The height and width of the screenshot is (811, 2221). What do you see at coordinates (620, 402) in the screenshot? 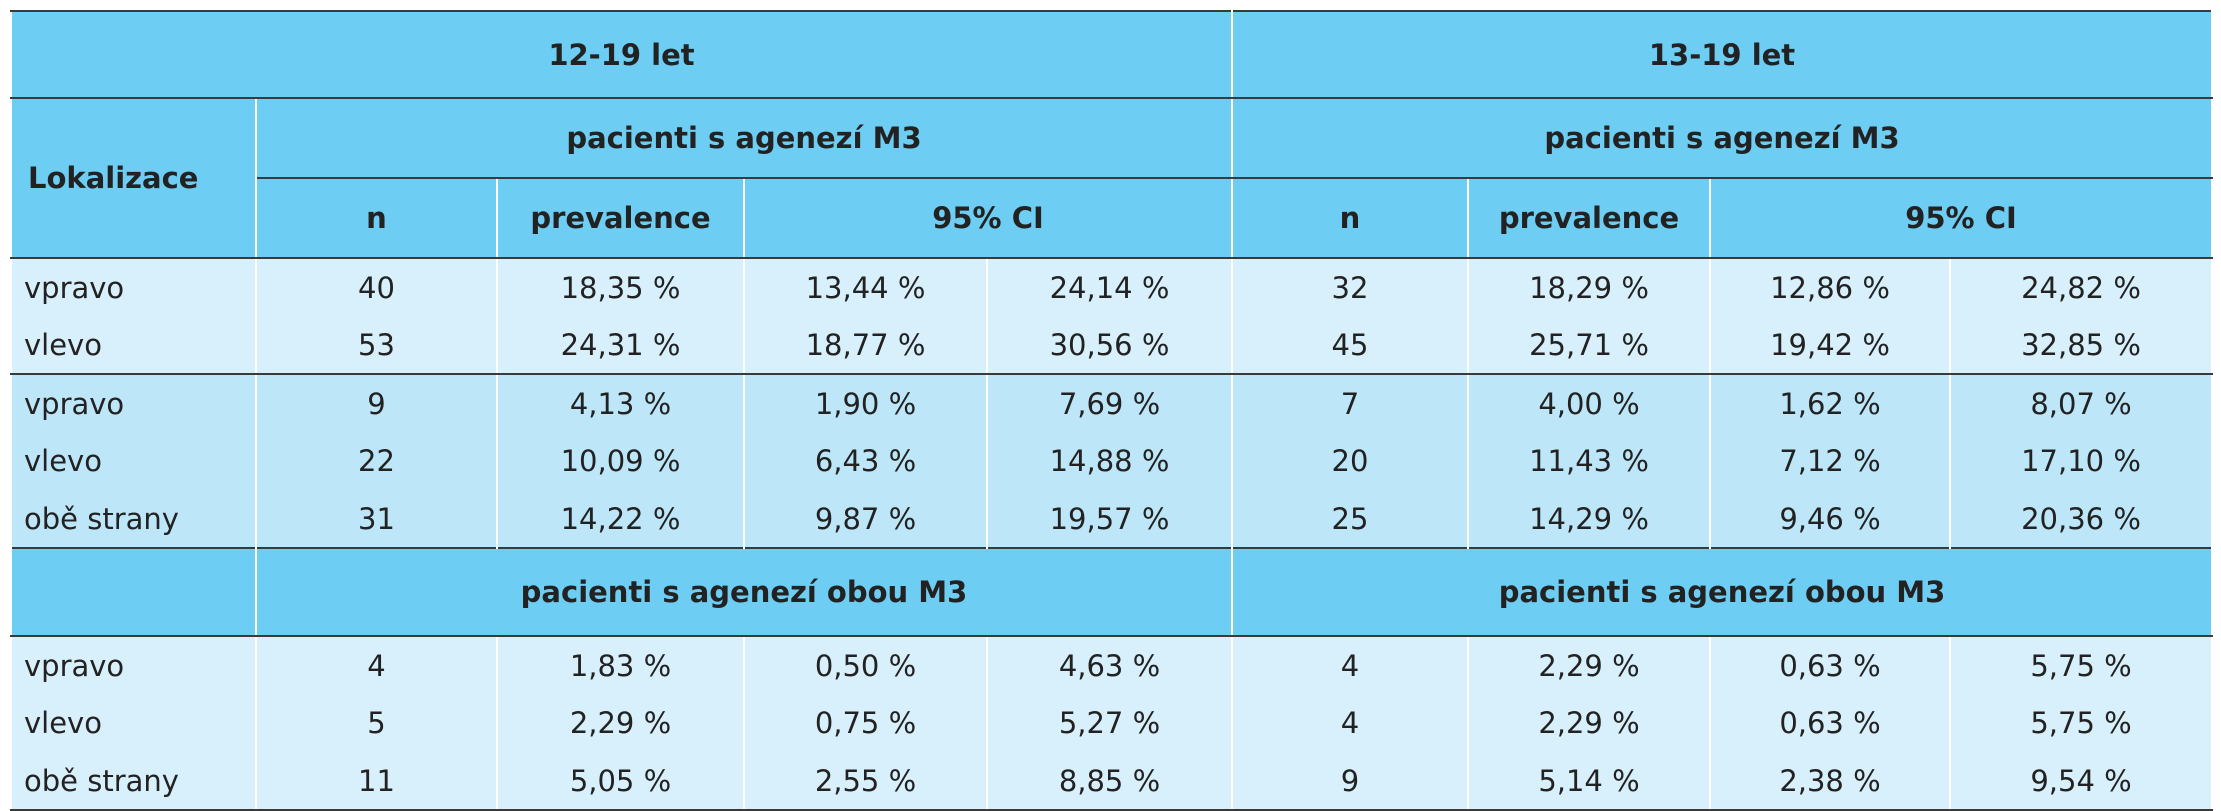
I see `cell-prevalence: 4,13 %` at bounding box center [620, 402].